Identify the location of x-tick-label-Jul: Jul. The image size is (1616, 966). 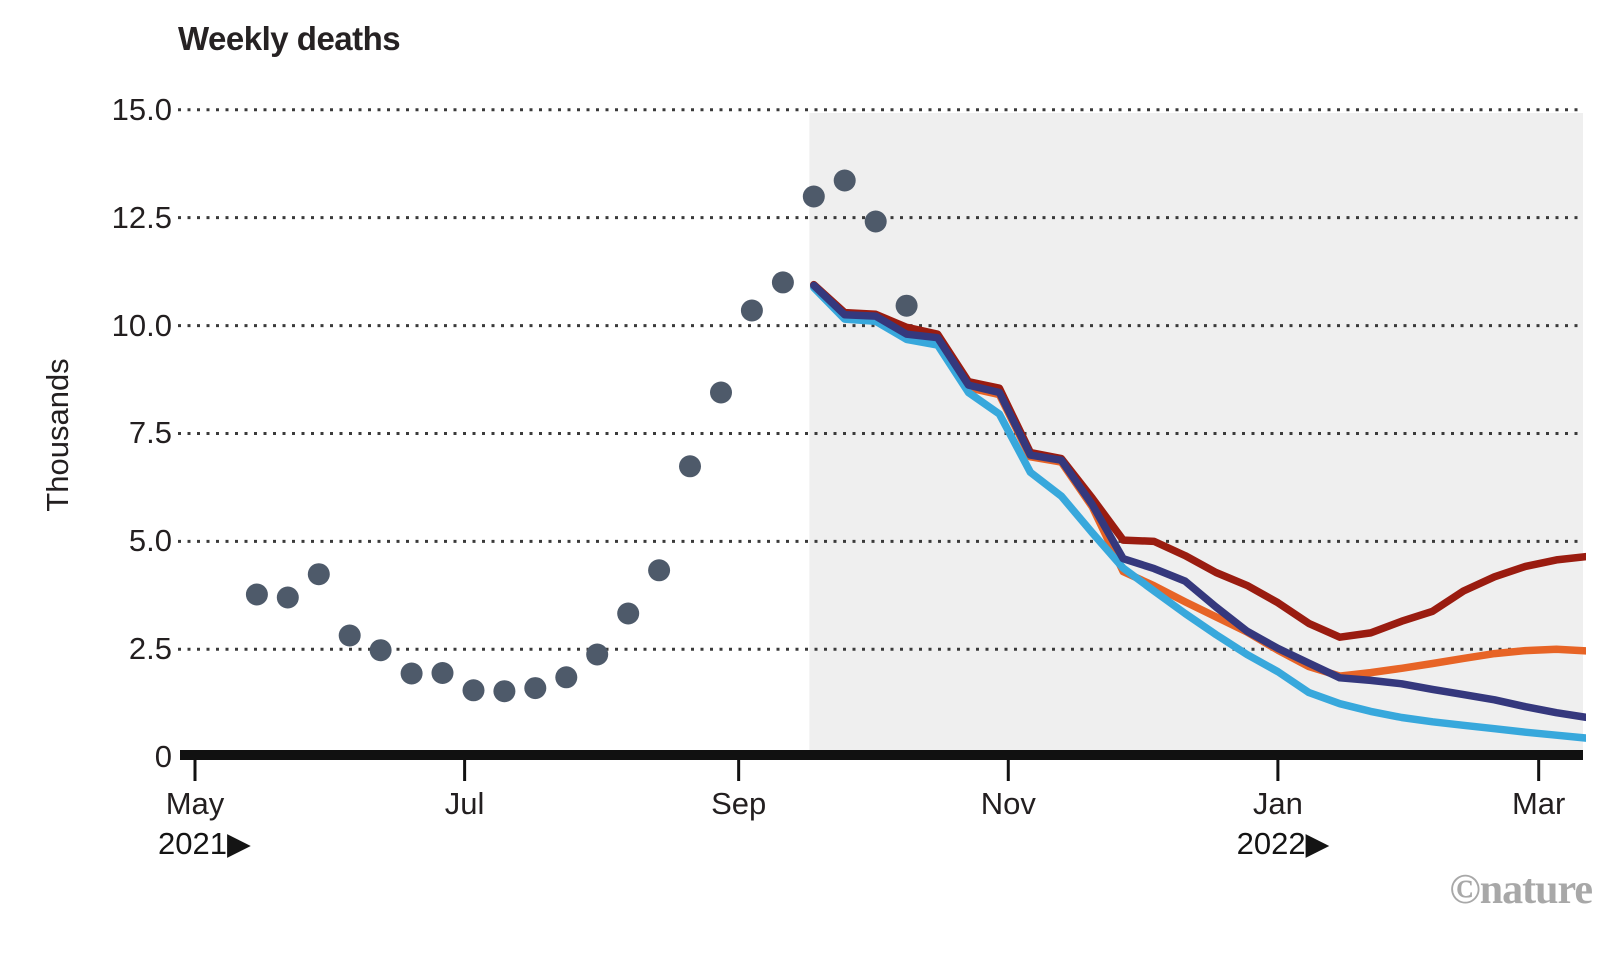
(464, 803).